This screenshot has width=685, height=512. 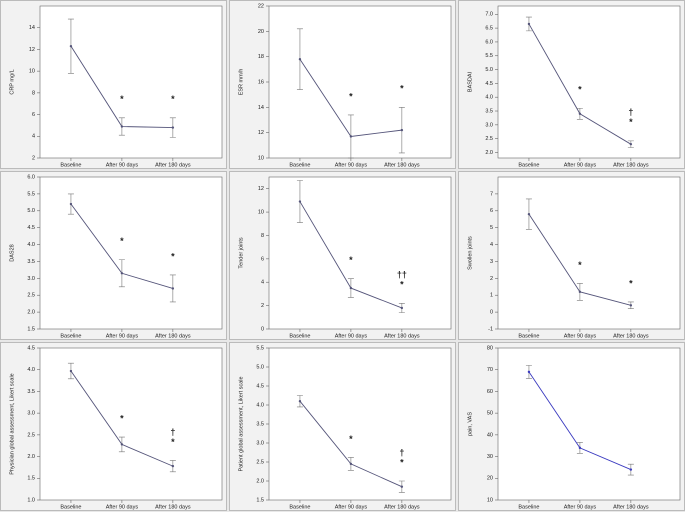 I want to click on y-axis-label: Swollen joints, so click(x=470, y=253).